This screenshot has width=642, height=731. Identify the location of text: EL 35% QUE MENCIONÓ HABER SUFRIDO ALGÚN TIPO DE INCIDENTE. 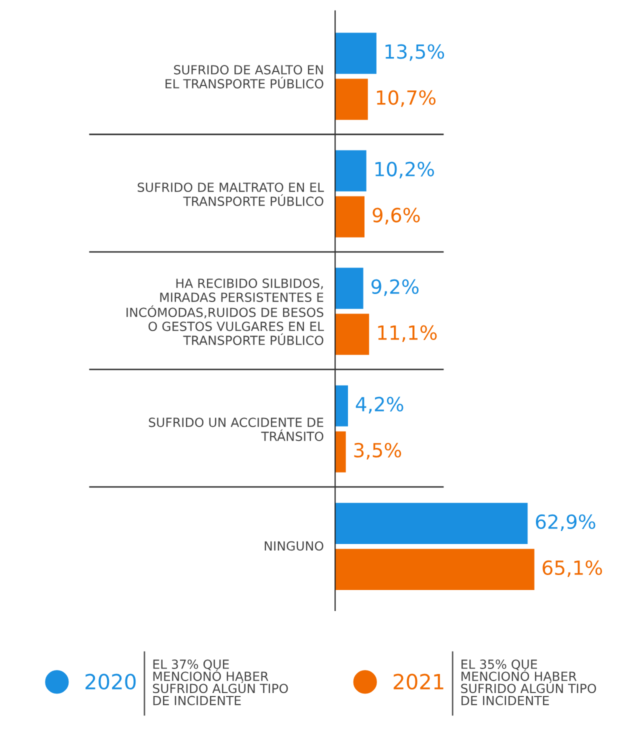
(528, 683).